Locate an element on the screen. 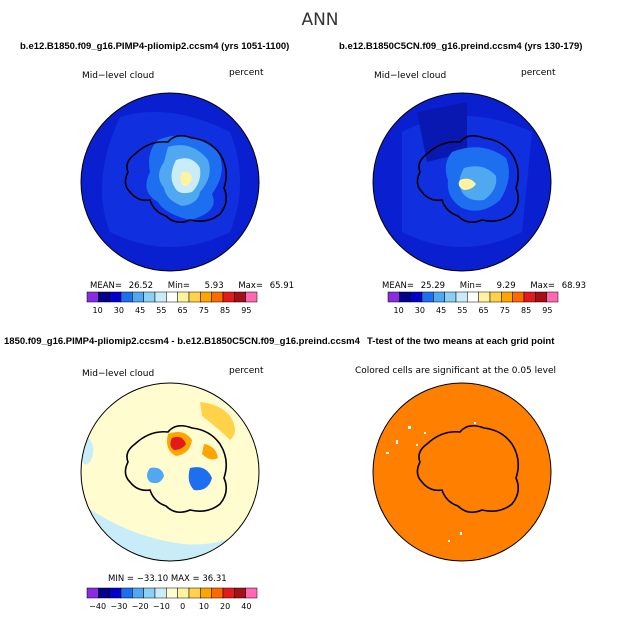 The image size is (640, 618). map-field-positive-east is located at coordinates (210, 452).